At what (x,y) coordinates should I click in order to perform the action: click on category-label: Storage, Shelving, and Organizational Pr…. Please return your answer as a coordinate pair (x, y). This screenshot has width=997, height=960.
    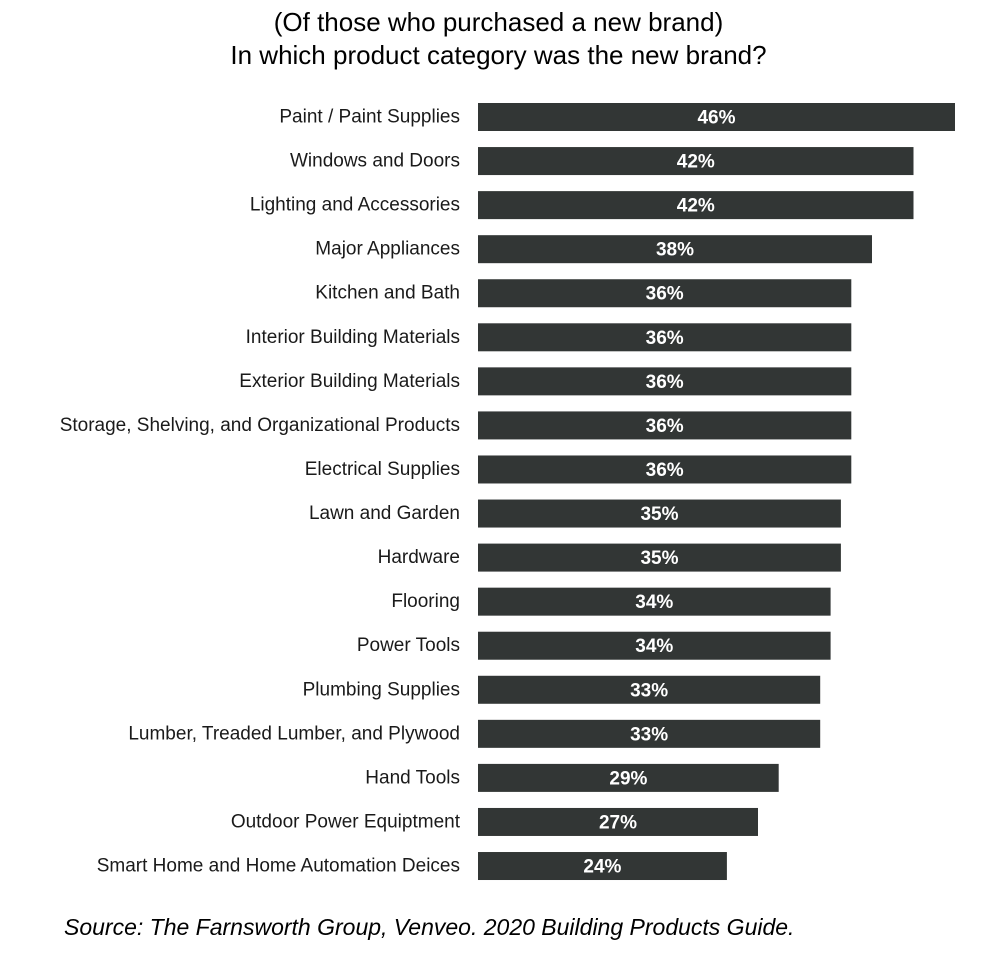
    Looking at the image, I should click on (260, 425).